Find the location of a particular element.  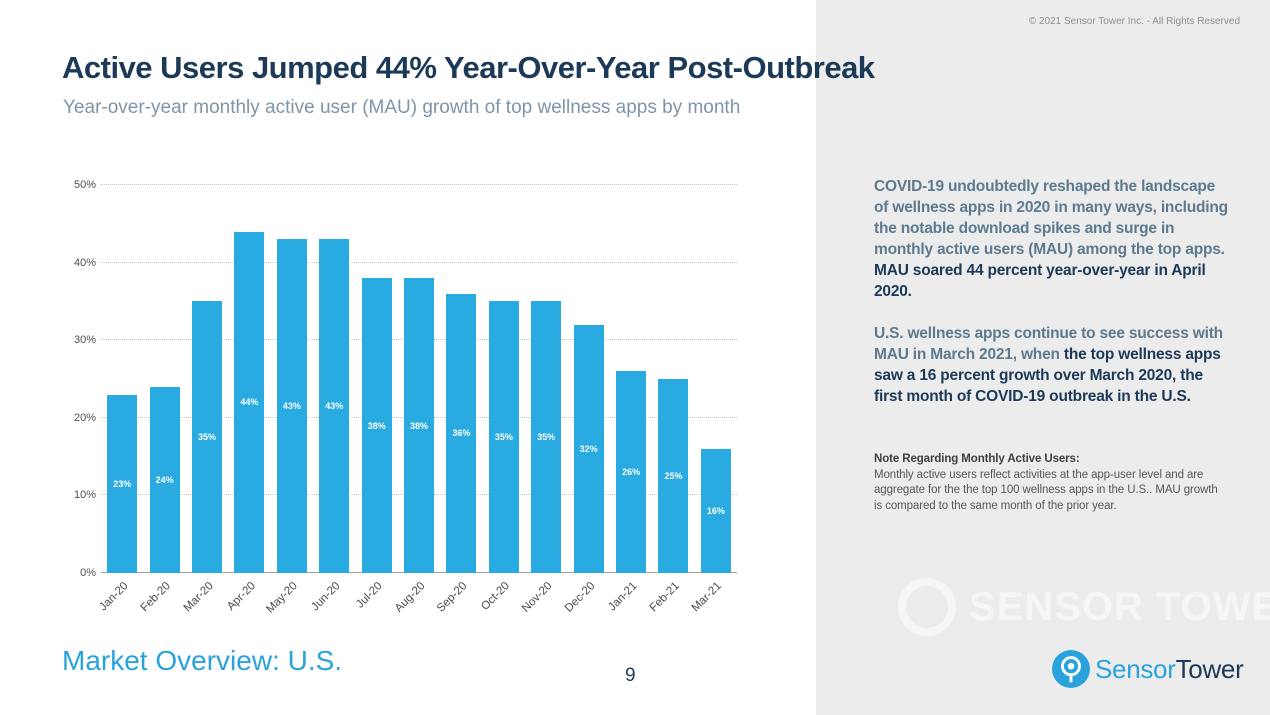

watermark-wordmark: SensorTower is located at coordinates (1119, 607).